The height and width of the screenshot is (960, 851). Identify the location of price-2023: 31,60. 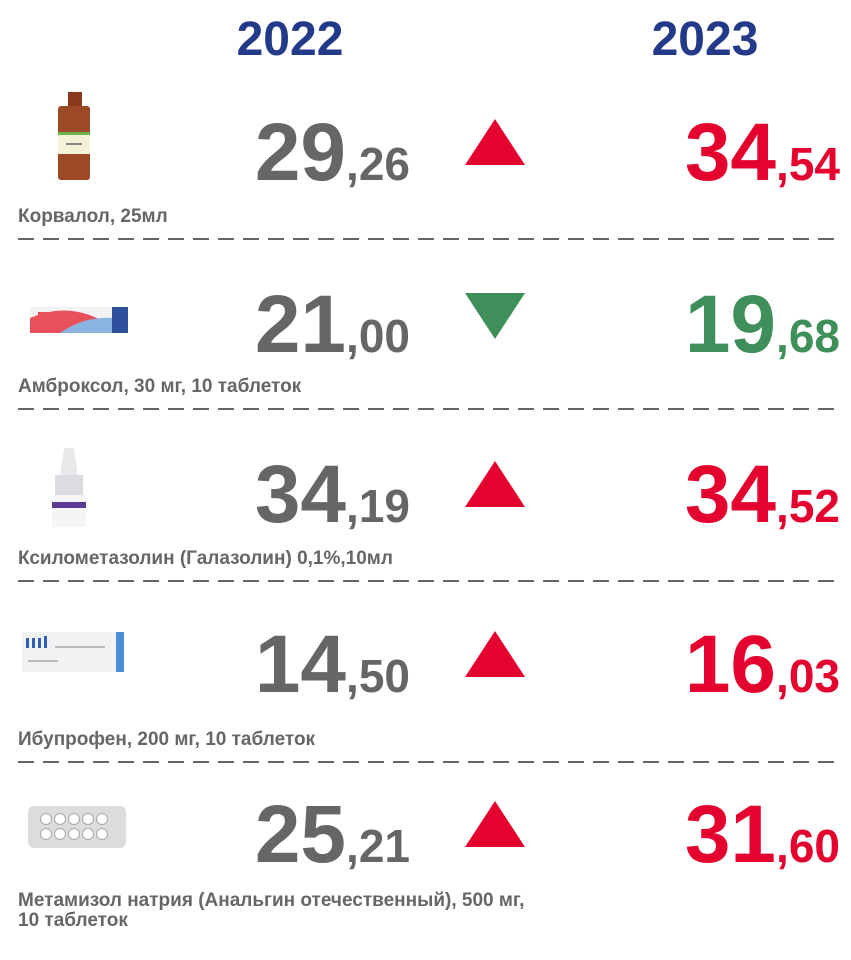
(762, 834).